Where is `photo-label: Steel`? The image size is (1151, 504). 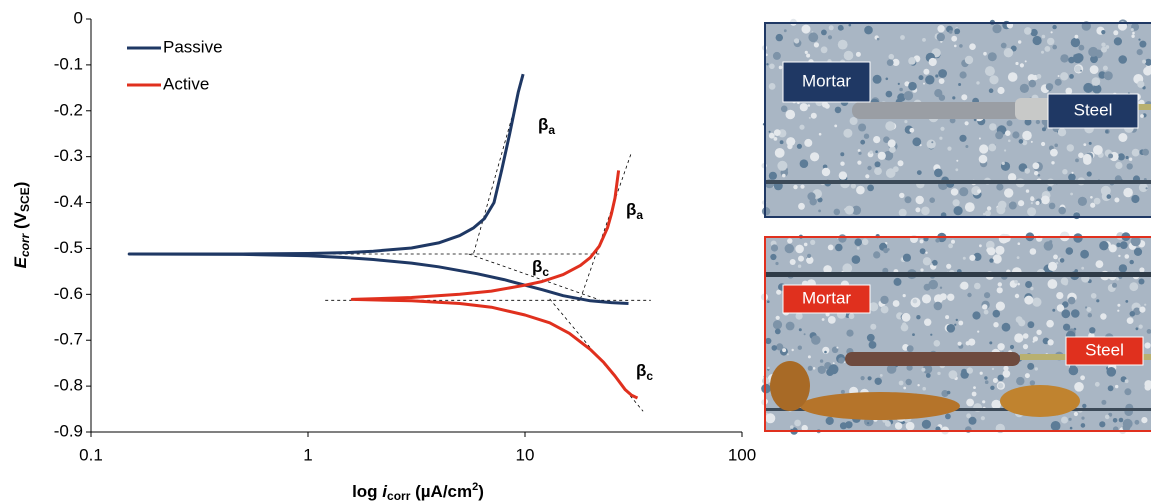
photo-label: Steel is located at coordinates (1104, 349).